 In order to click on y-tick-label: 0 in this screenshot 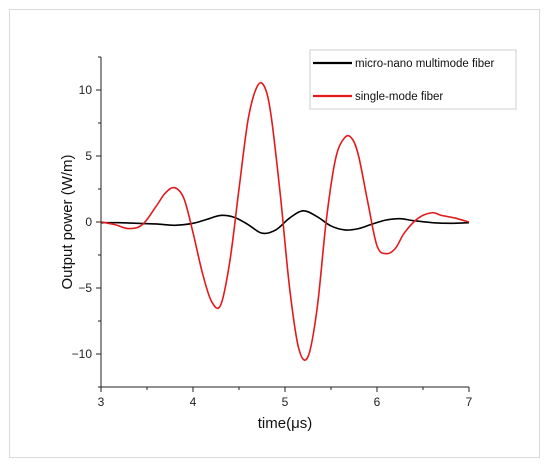, I will do `click(88, 222)`.